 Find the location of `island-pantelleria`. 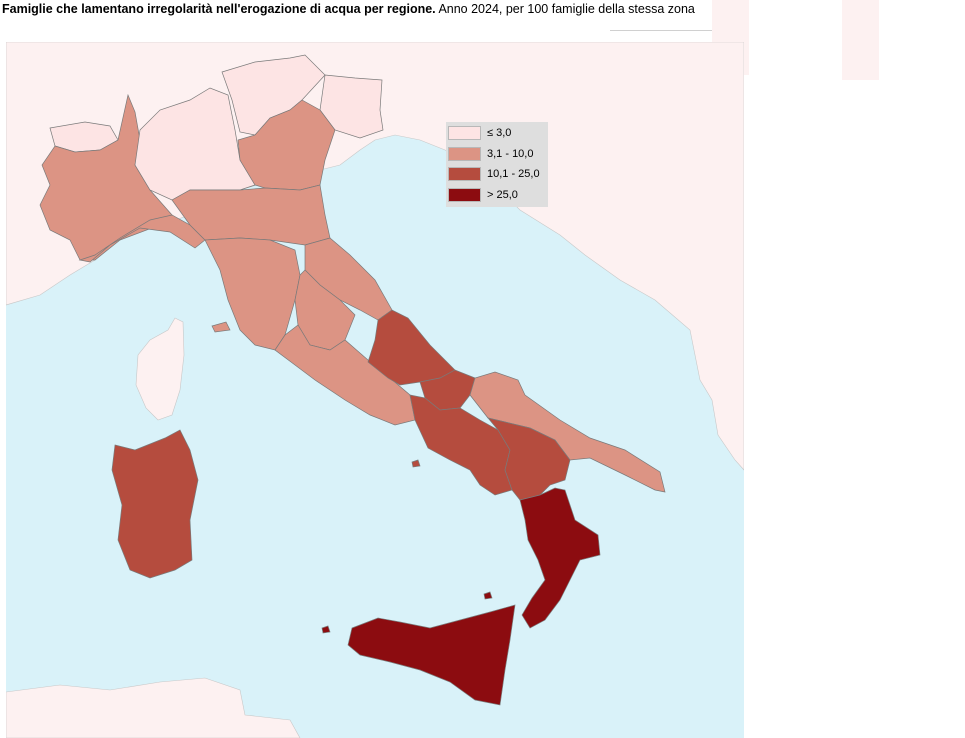

island-pantelleria is located at coordinates (326, 629).